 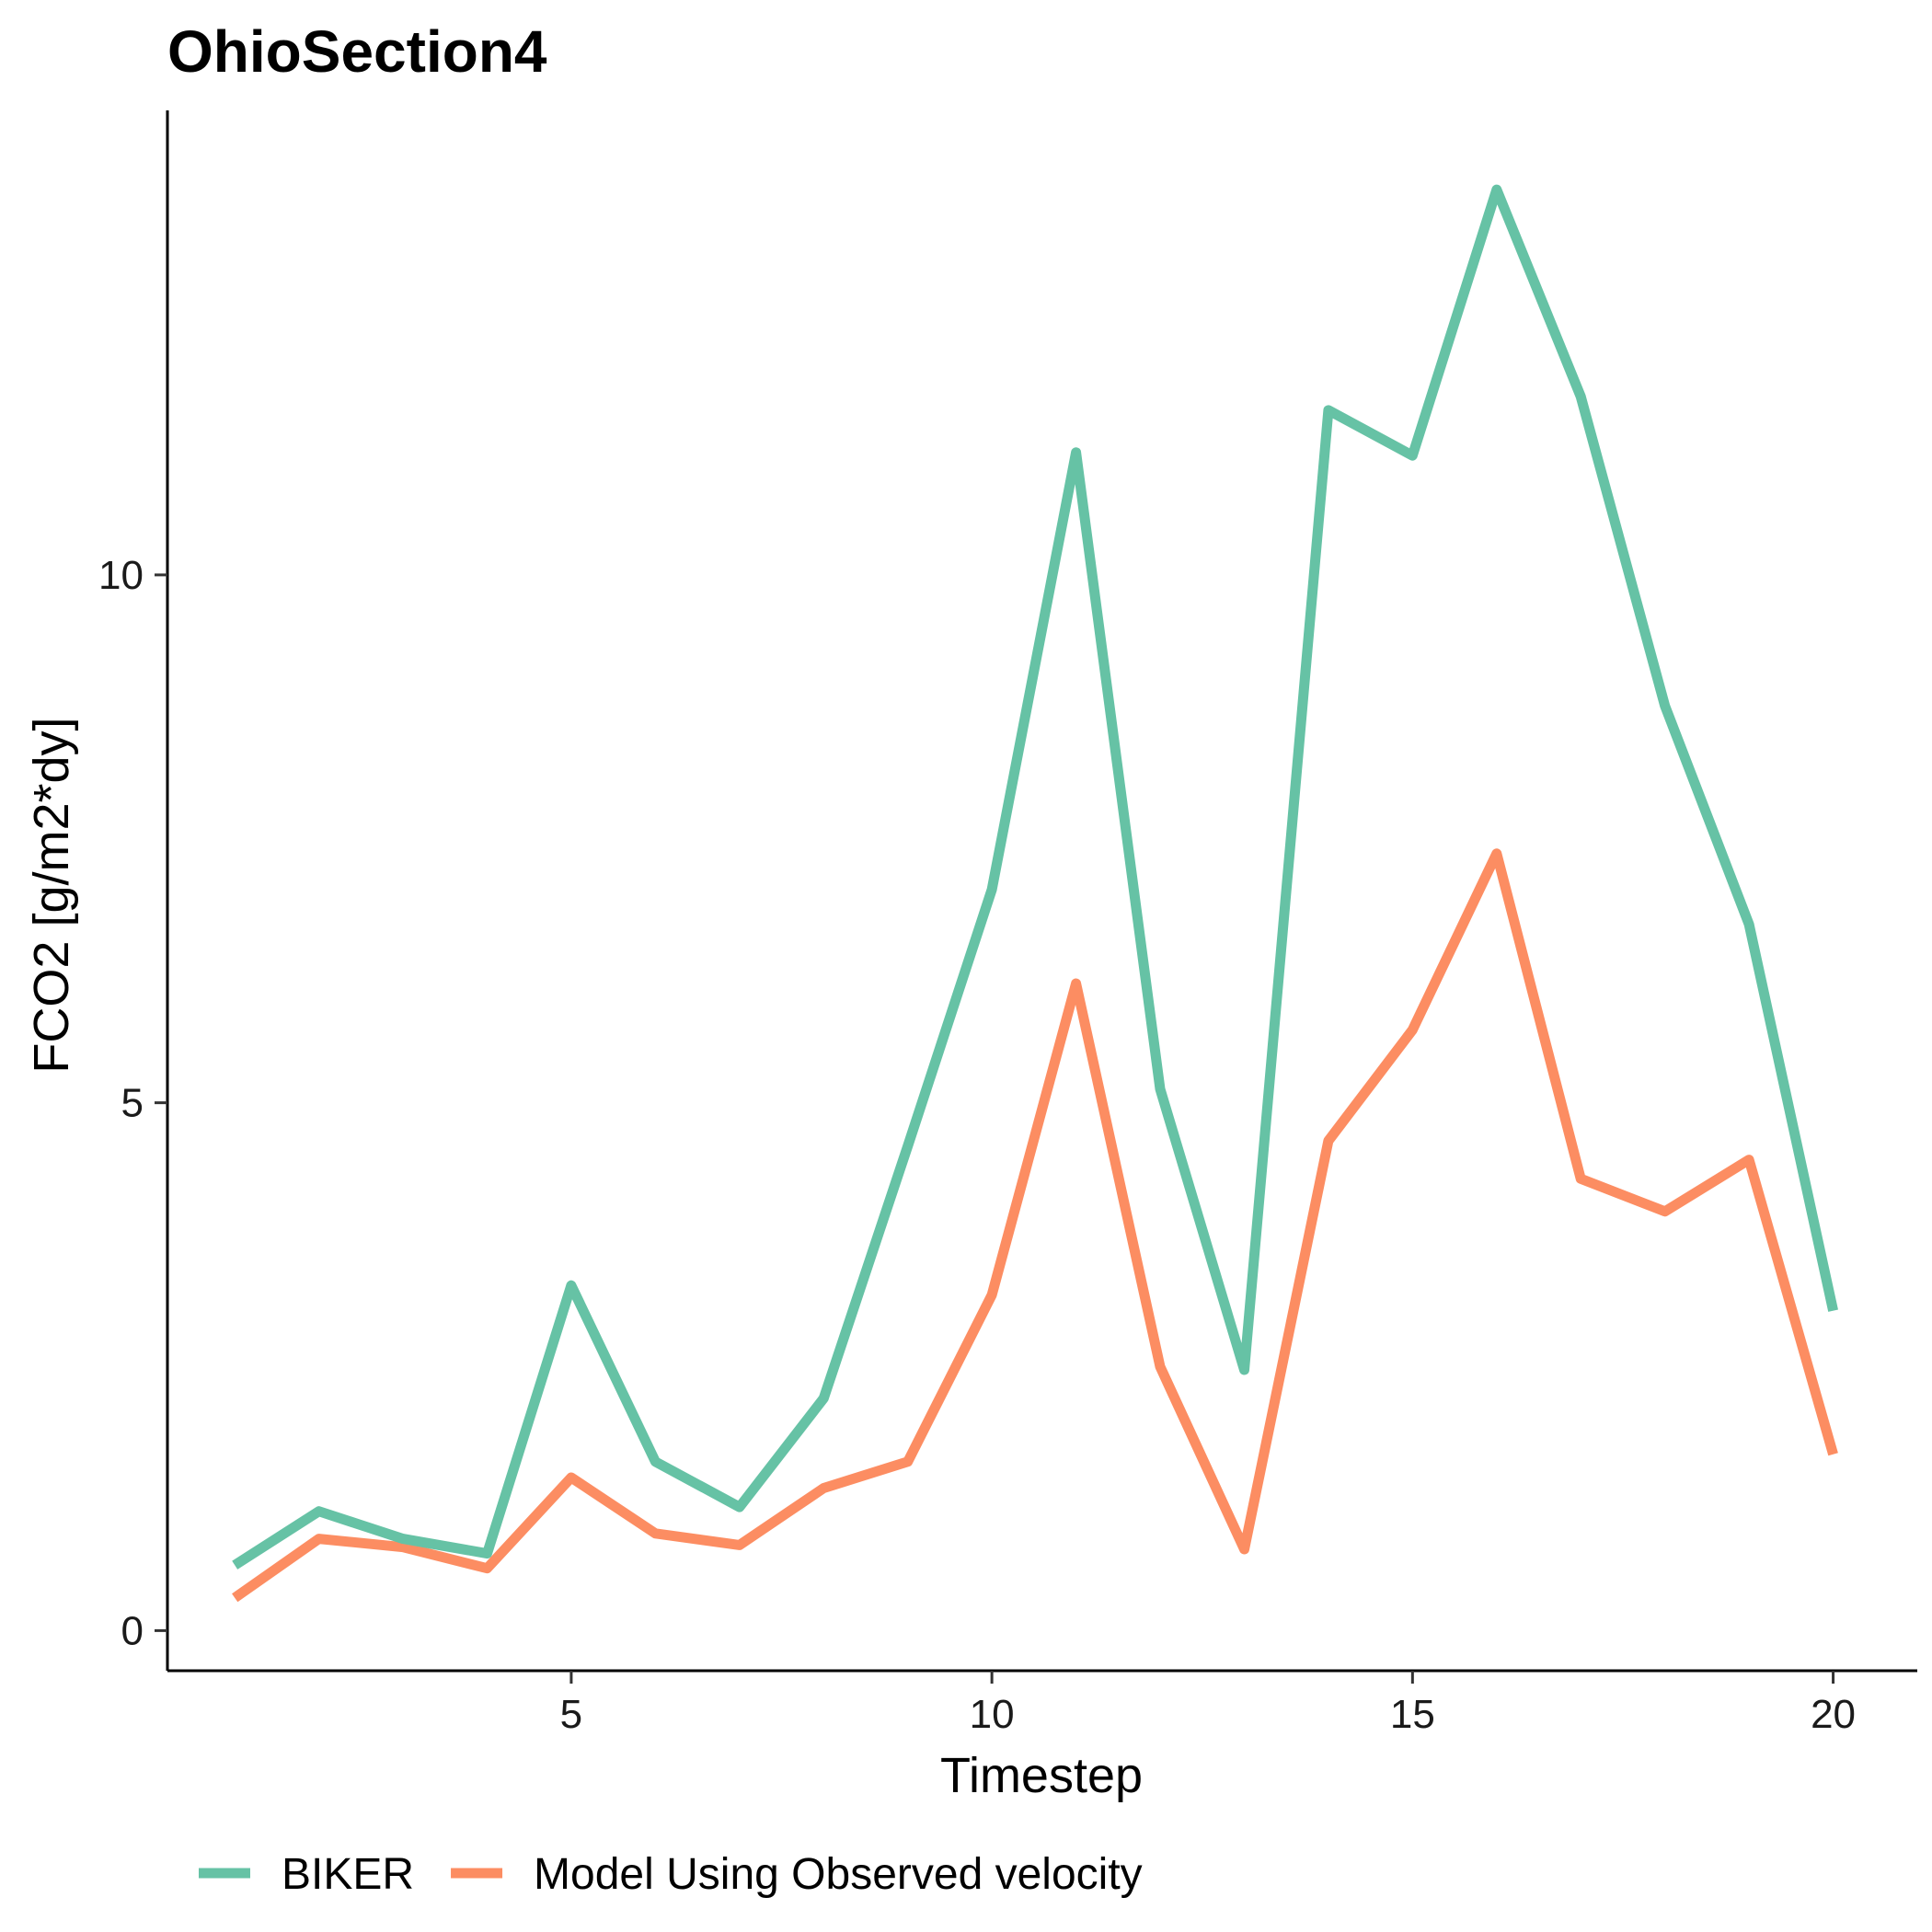 I want to click on y-tick-label-0: 0, so click(x=132, y=1630).